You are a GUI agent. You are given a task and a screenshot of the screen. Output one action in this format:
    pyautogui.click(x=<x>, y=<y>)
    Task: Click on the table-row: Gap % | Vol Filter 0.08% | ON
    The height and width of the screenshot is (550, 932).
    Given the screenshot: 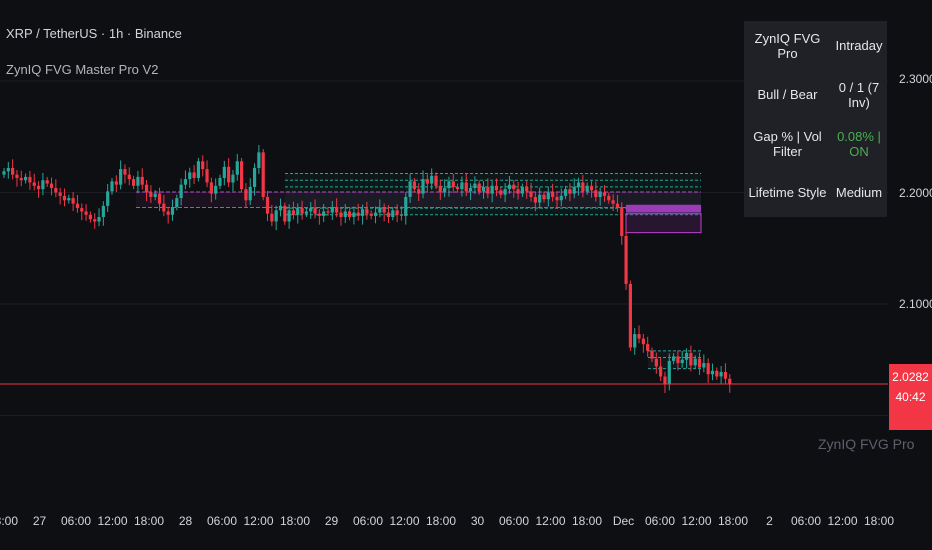 What is the action you would take?
    pyautogui.click(x=815, y=143)
    